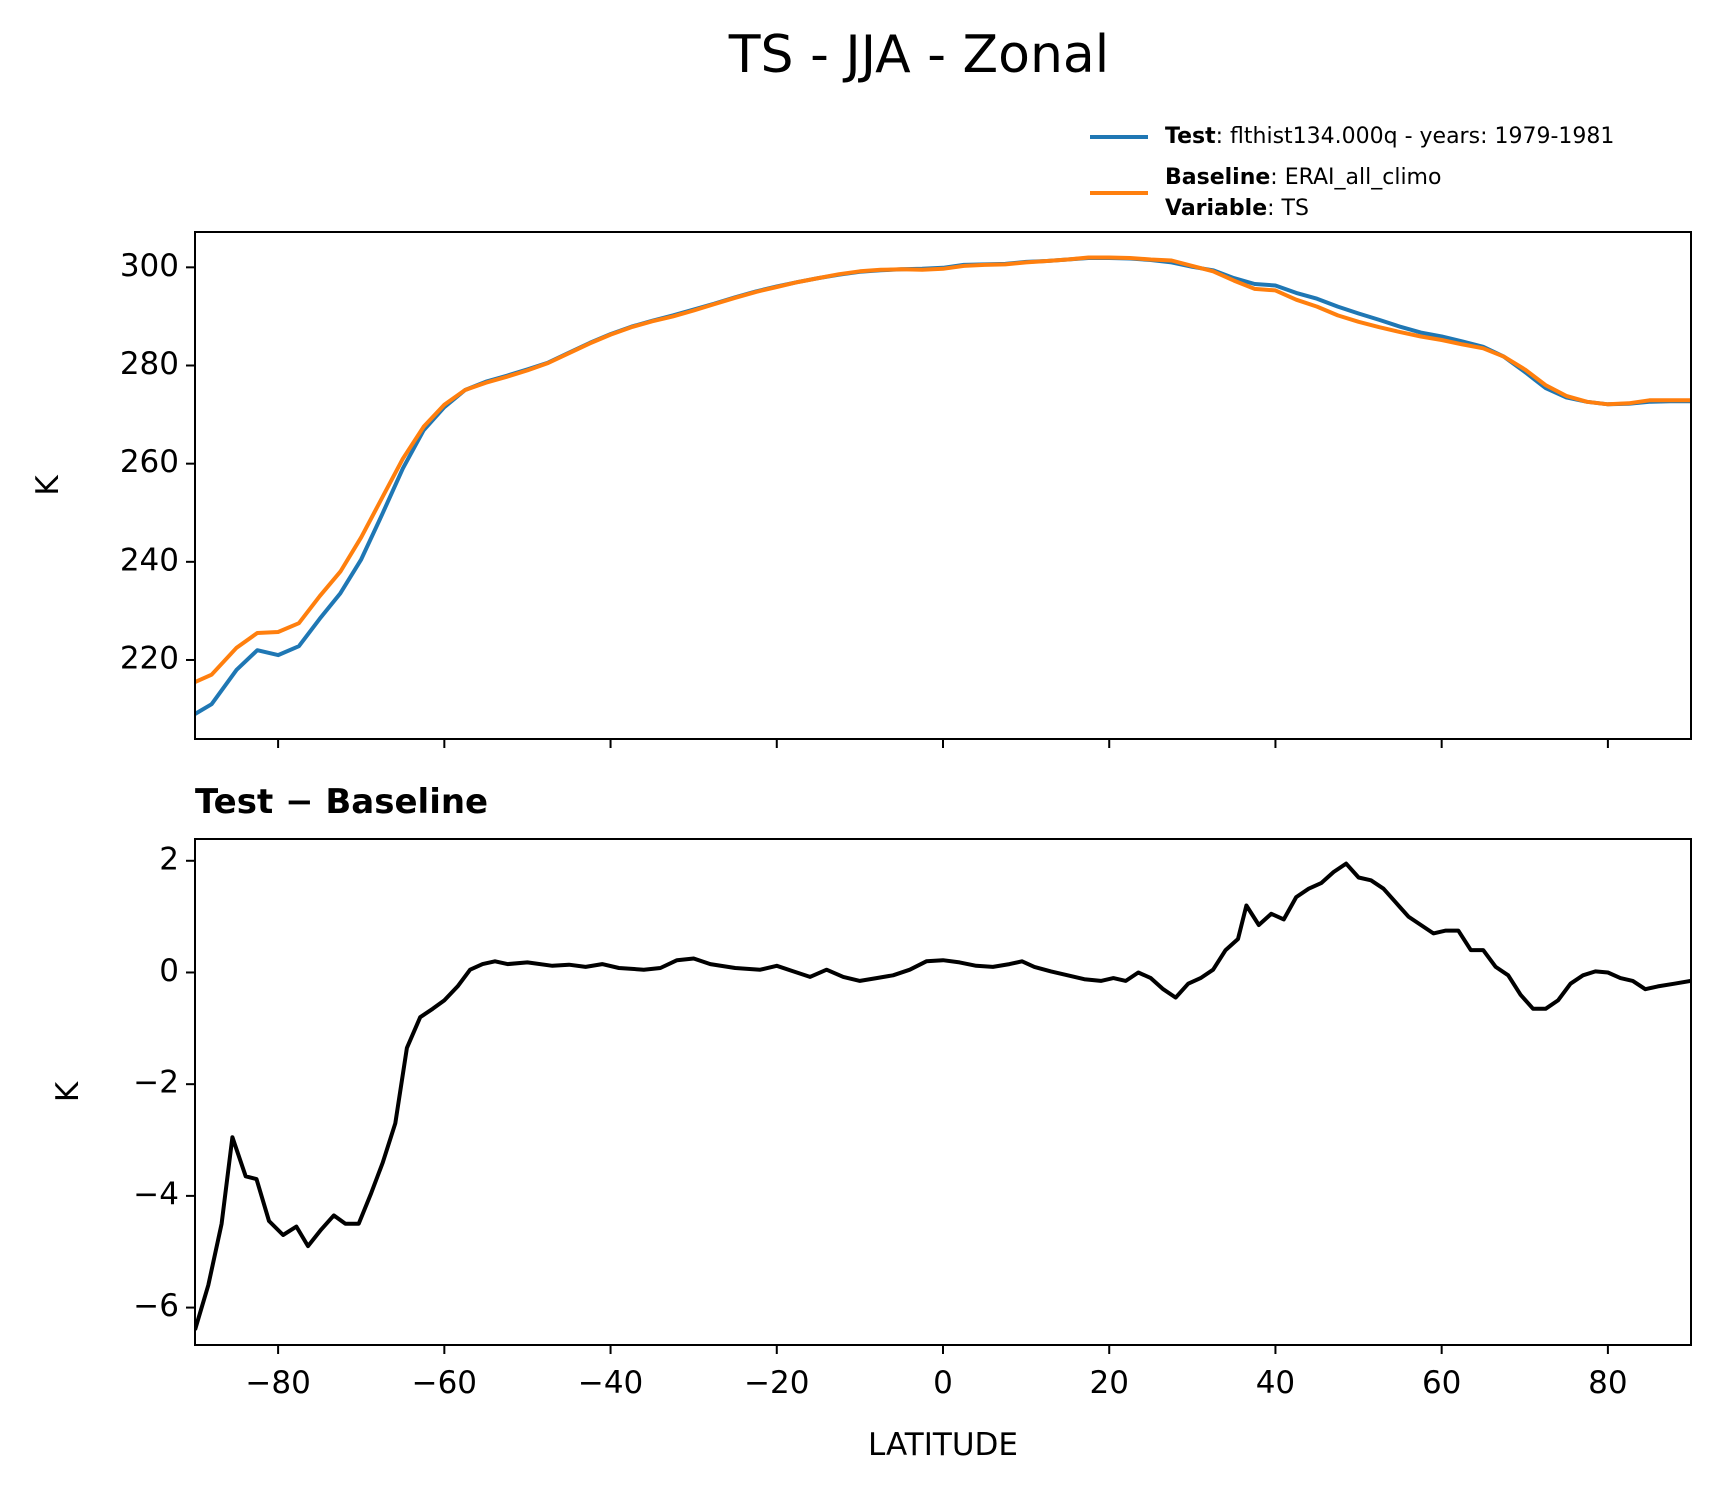  I want to click on y-tick-label: 2, so click(169, 859).